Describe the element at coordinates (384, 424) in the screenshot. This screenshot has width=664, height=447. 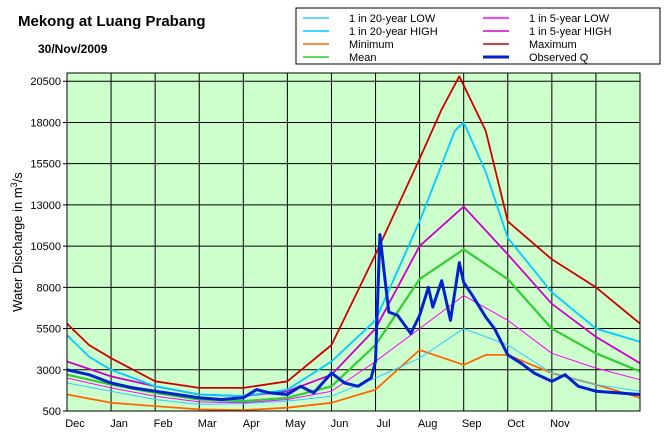
I see `x-tick-label: Jul` at that location.